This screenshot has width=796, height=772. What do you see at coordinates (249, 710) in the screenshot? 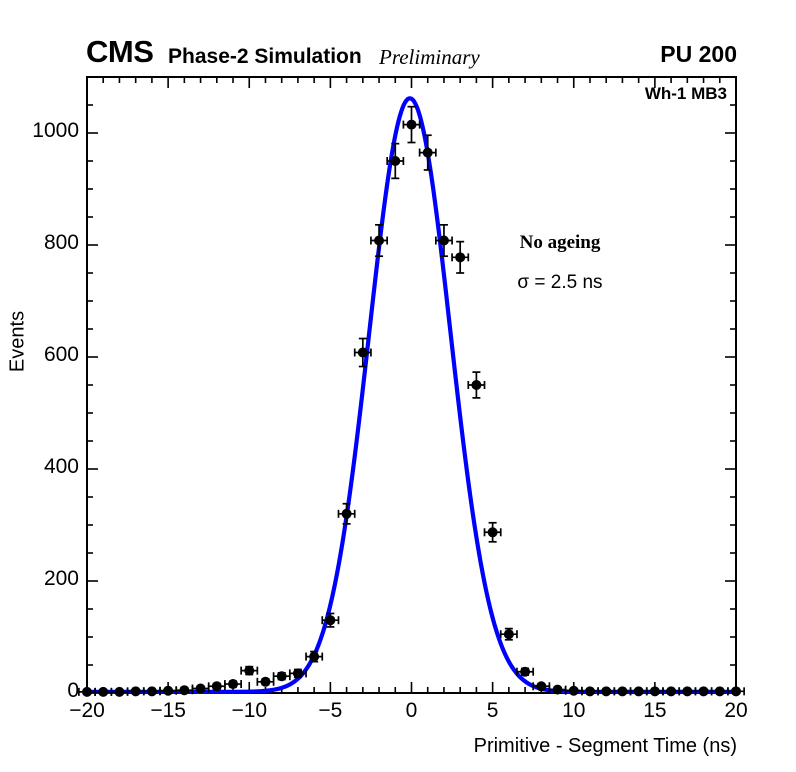
I see `x-tick-label: −10` at bounding box center [249, 710].